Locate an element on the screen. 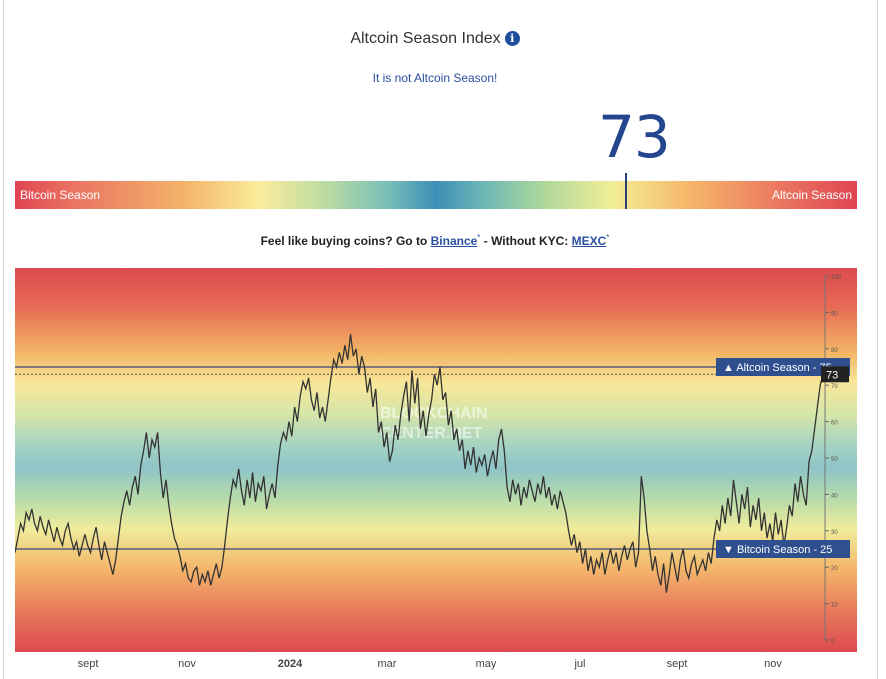 The width and height of the screenshot is (886, 679). mexc-asterisk: * is located at coordinates (608, 237).